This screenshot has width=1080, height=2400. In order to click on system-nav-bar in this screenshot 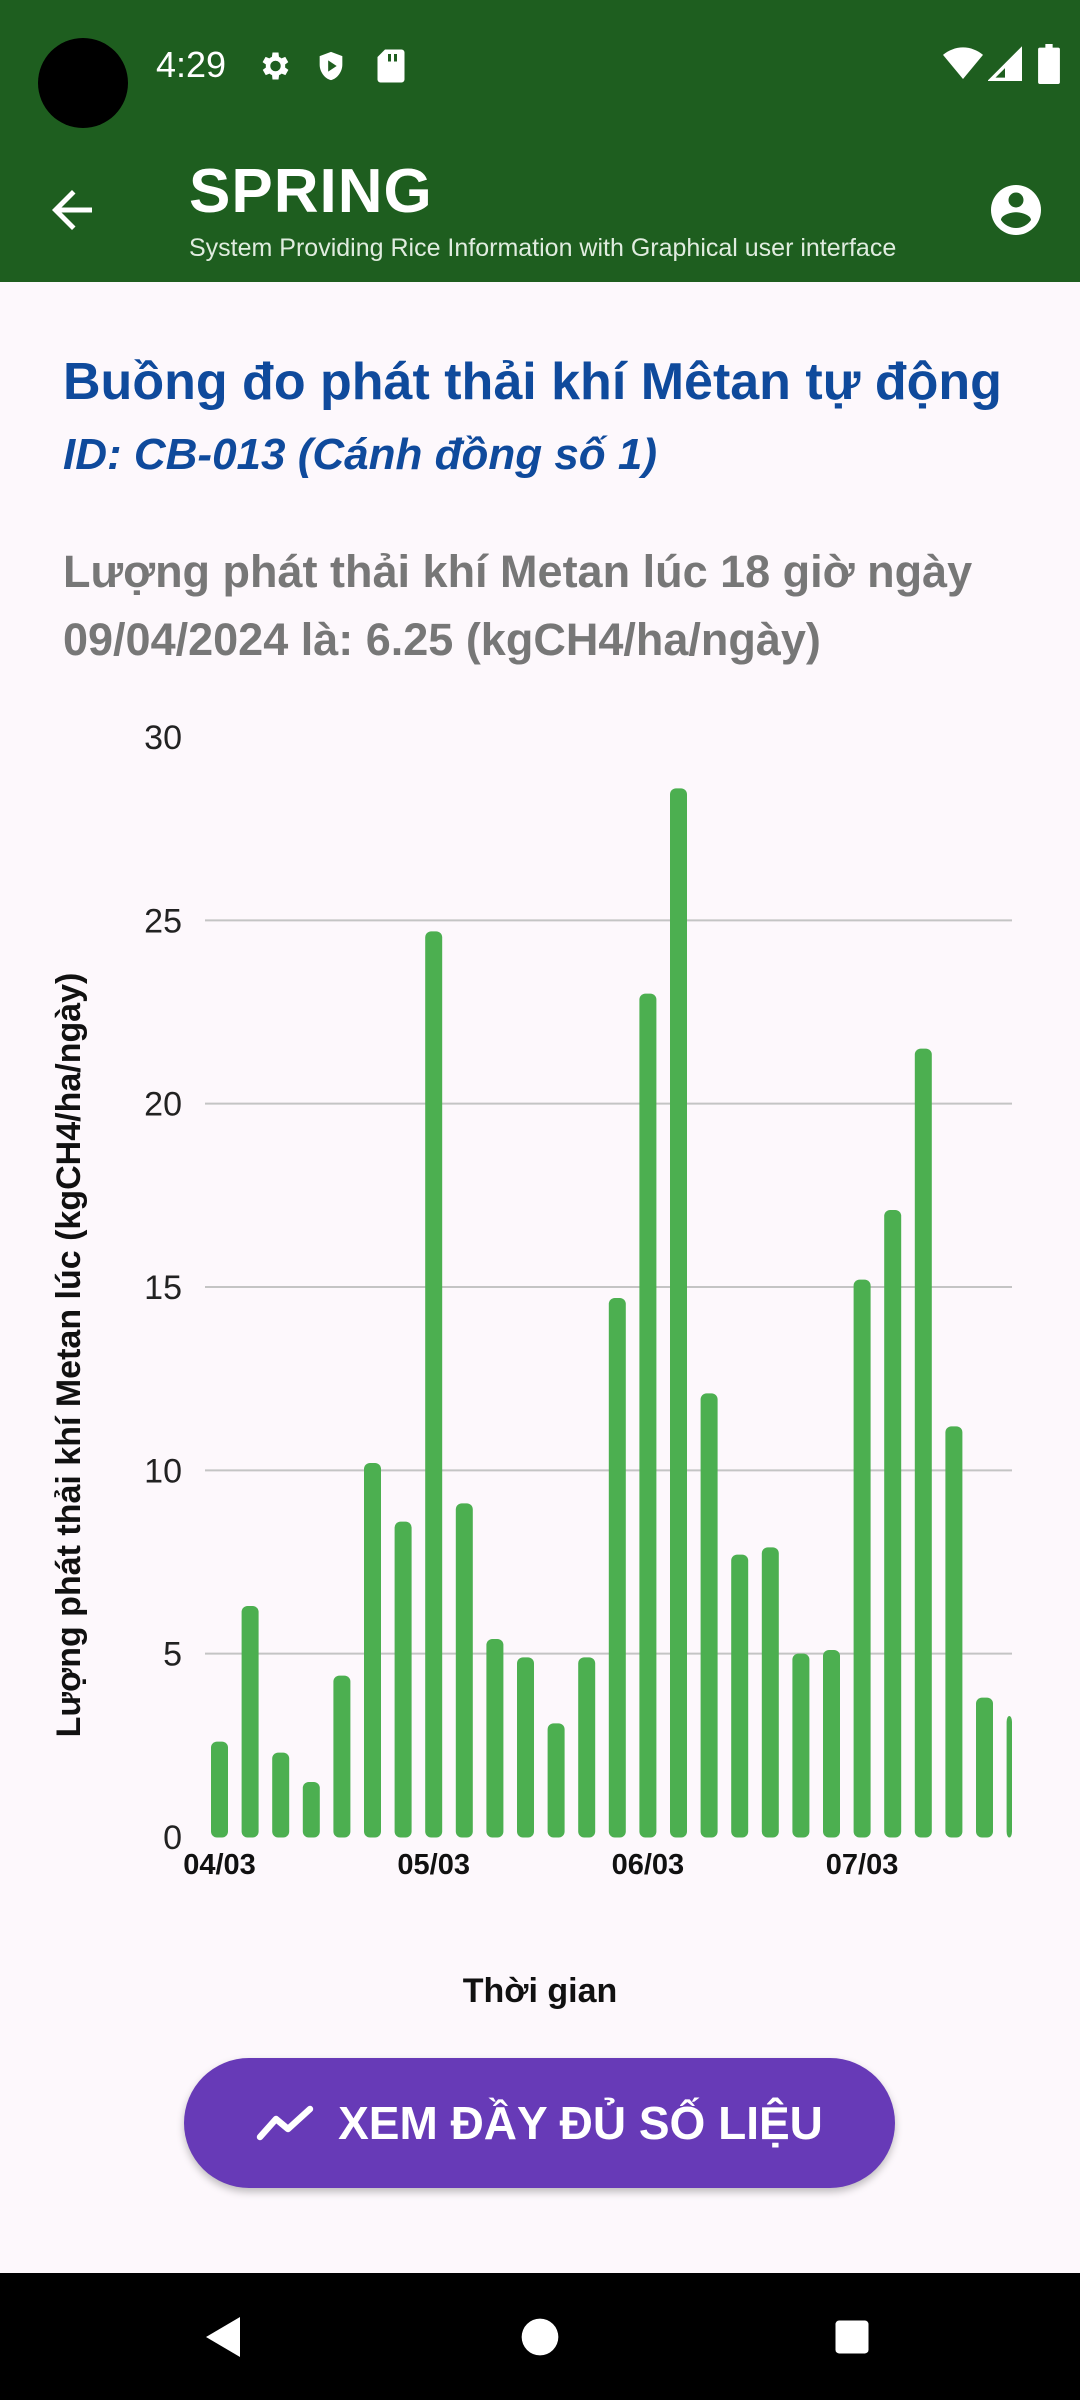, I will do `click(540, 2336)`.